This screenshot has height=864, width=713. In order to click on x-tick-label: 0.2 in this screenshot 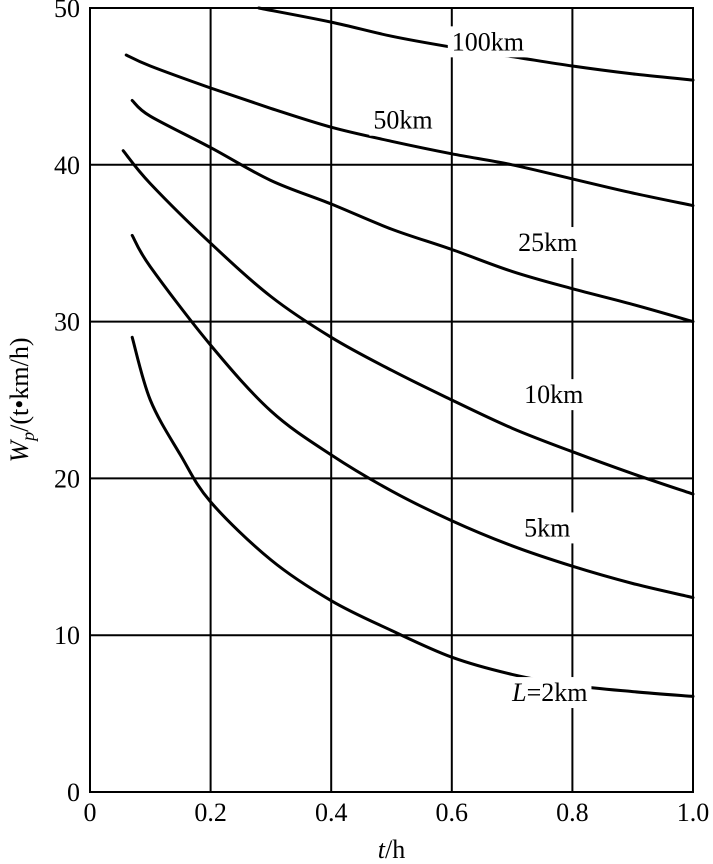, I will do `click(210, 812)`.